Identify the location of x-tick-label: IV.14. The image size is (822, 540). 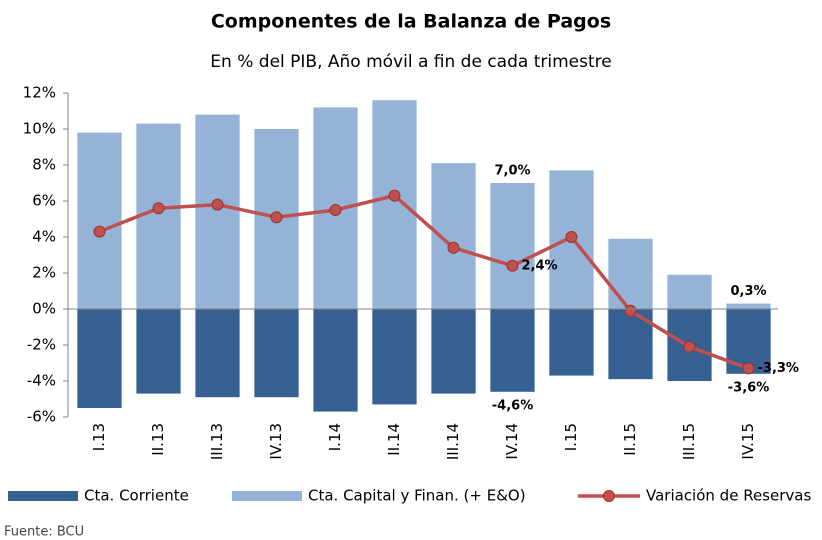
(512, 441).